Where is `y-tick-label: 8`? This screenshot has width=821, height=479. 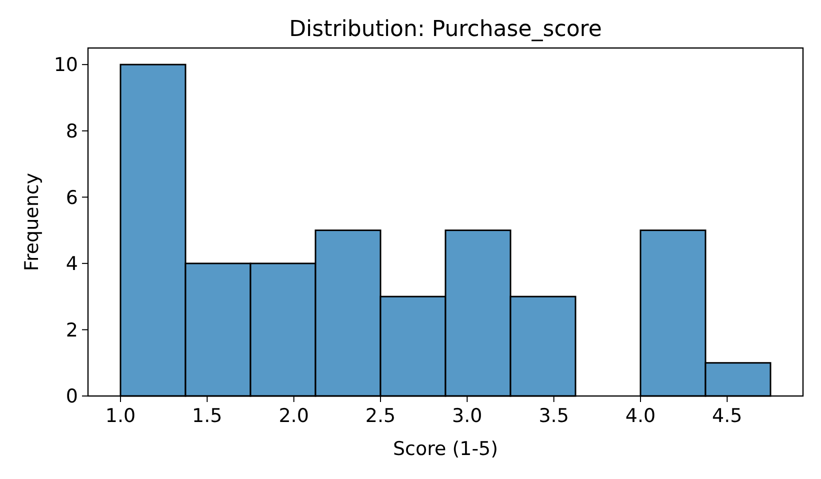
y-tick-label: 8 is located at coordinates (72, 131).